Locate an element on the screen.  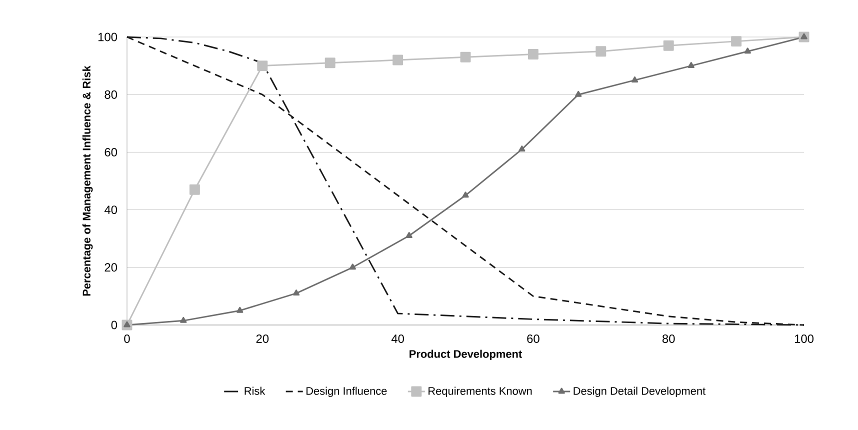
x-tick-label: 60 is located at coordinates (533, 338).